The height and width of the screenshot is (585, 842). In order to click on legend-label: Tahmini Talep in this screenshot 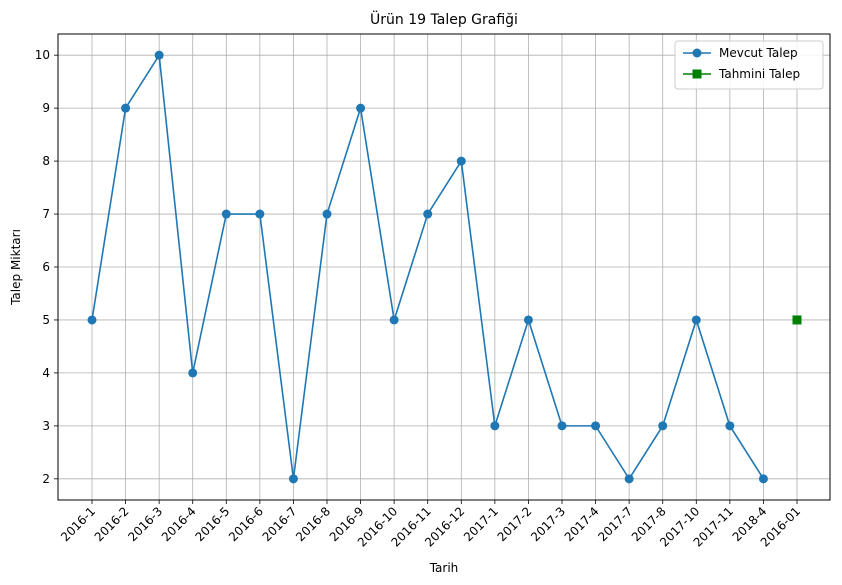, I will do `click(759, 74)`.